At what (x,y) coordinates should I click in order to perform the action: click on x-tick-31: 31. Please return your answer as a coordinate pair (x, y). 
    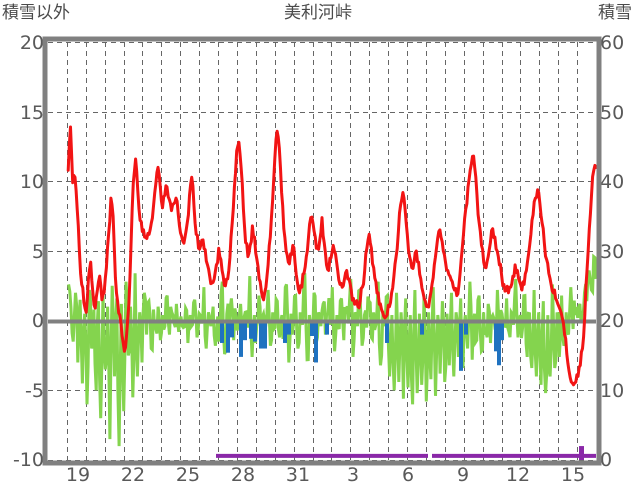
    Looking at the image, I should click on (298, 475).